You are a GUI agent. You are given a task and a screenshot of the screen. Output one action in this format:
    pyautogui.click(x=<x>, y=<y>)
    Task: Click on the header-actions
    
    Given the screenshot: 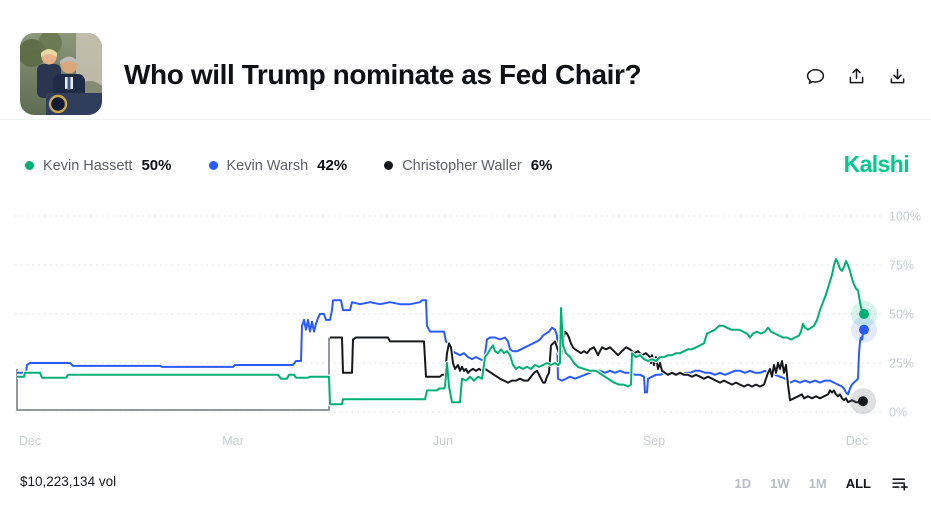 What is the action you would take?
    pyautogui.click(x=856, y=76)
    